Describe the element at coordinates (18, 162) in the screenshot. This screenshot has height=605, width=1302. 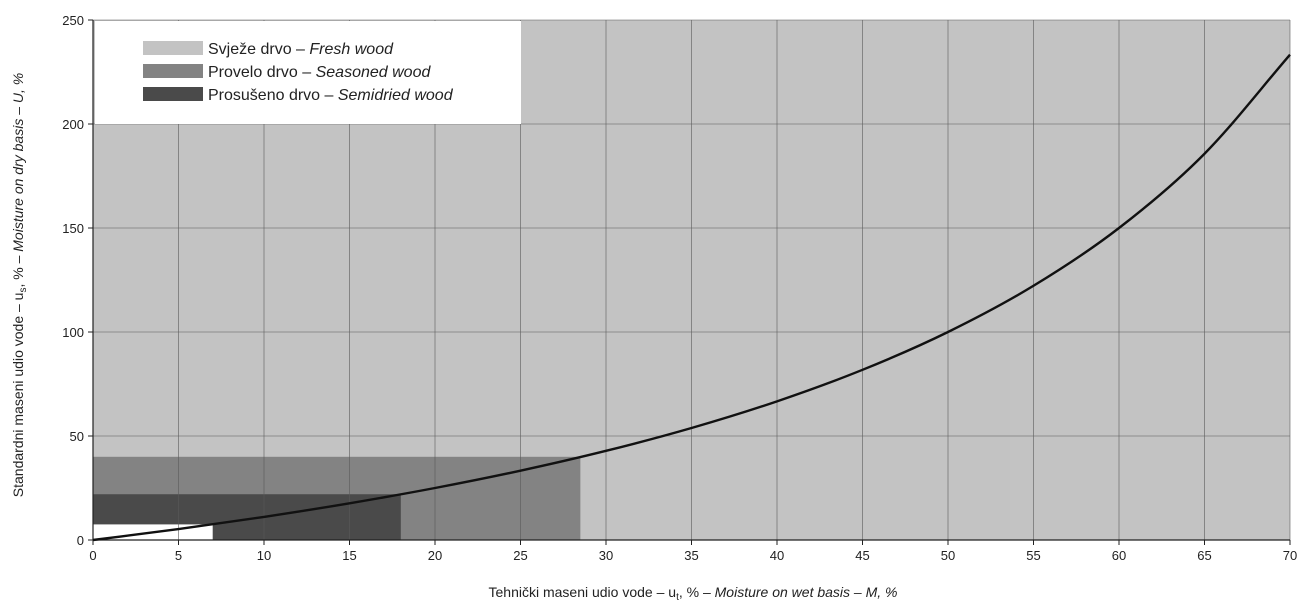
I see `y-axis-title-english: Moisture on dry basis – U, %` at that location.